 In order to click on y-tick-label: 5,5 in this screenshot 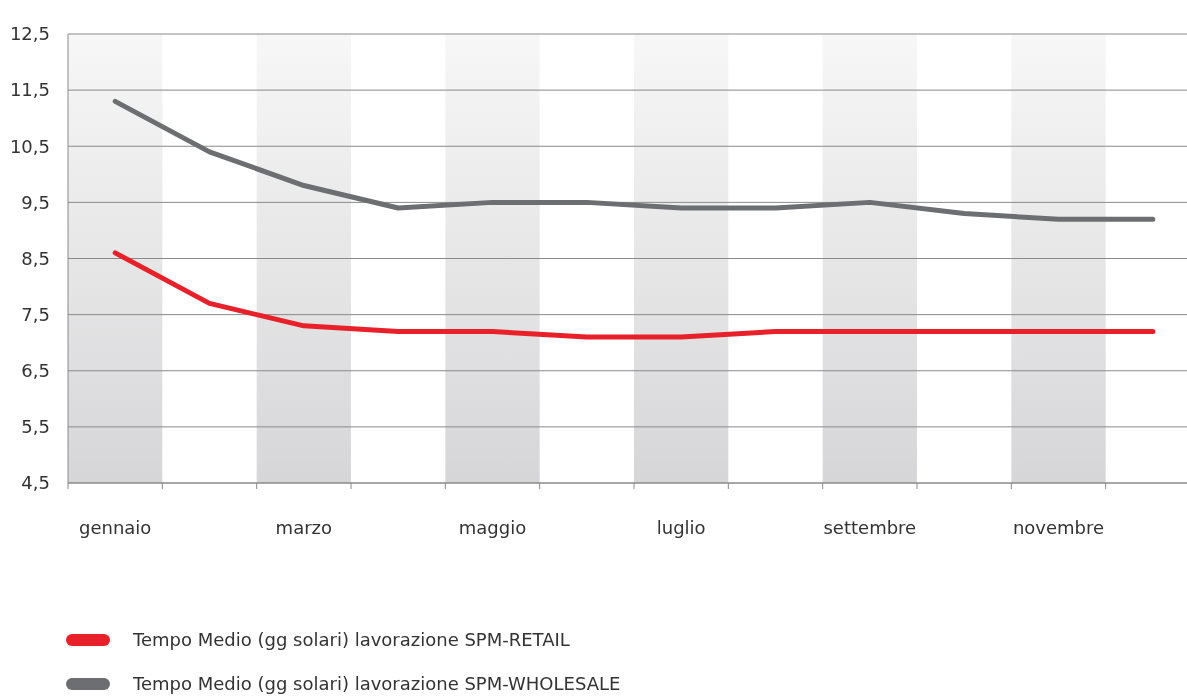, I will do `click(35, 427)`.